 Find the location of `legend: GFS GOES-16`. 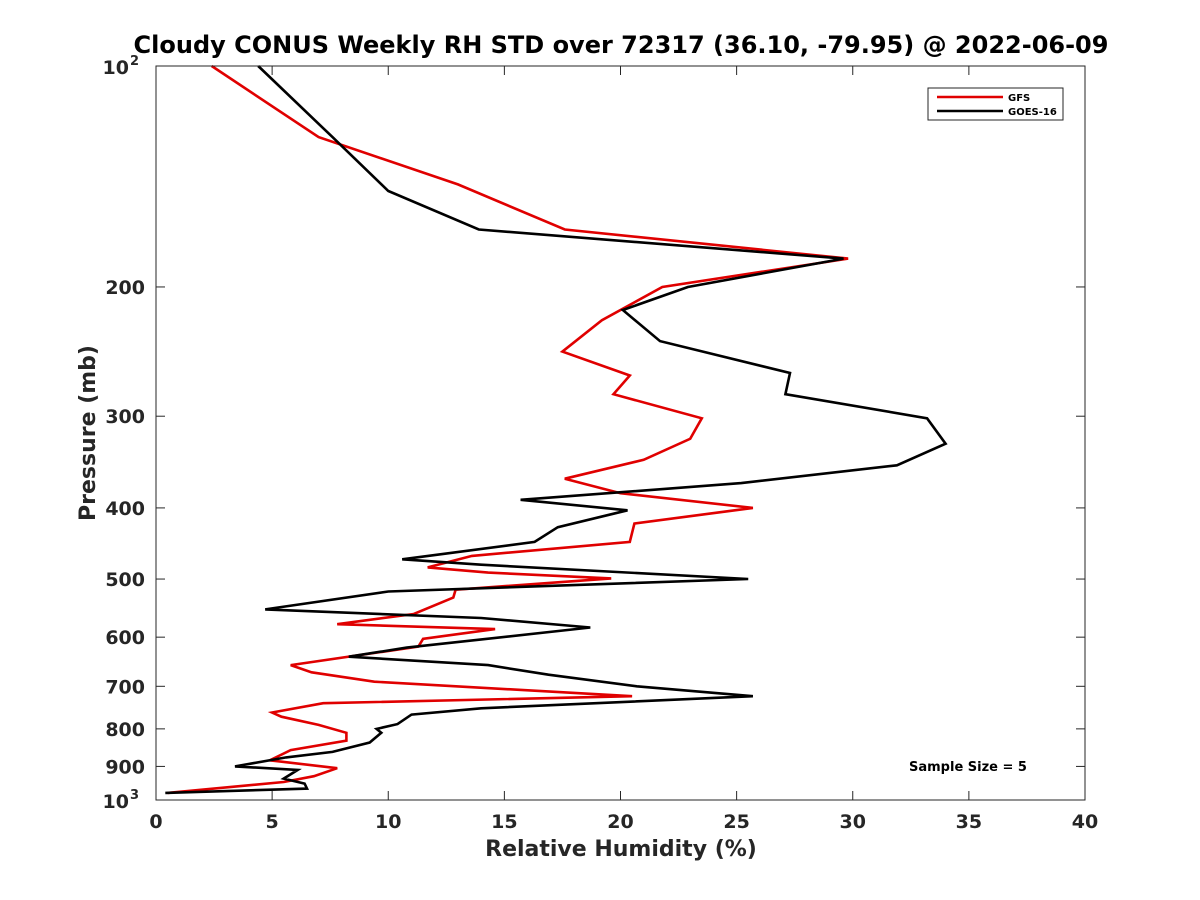

legend: GFS GOES-16 is located at coordinates (995, 104).